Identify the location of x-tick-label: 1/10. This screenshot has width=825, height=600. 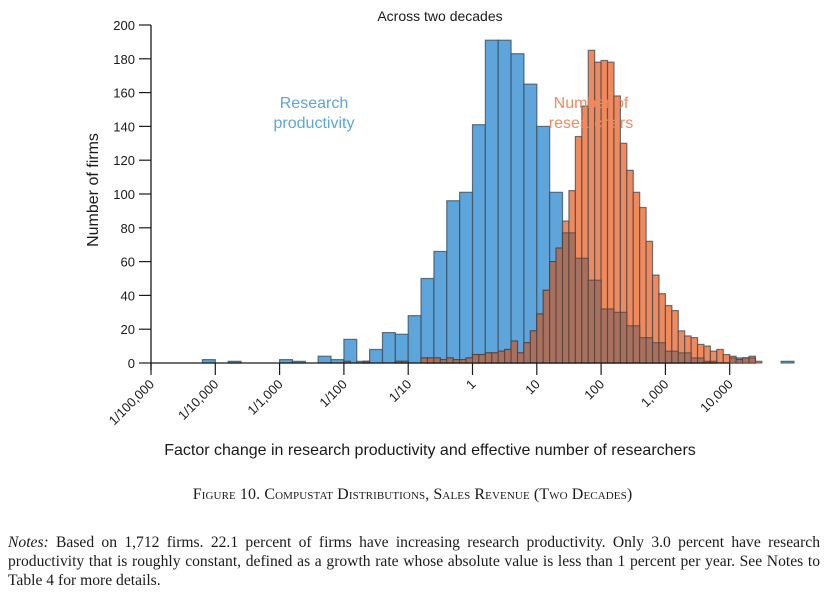
(400, 391).